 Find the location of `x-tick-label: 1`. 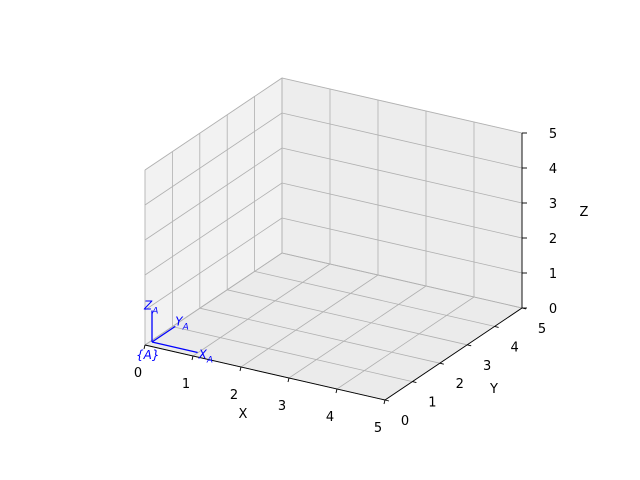

x-tick-label: 1 is located at coordinates (186, 384).